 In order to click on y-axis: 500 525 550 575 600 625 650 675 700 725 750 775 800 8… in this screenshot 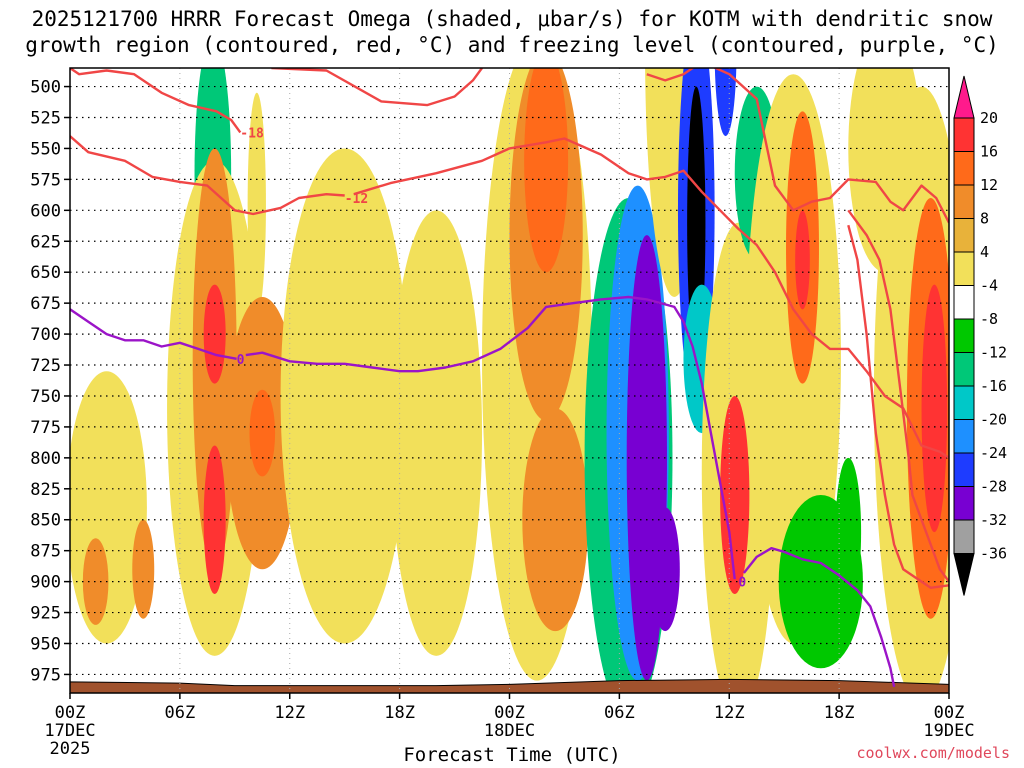, I will do `click(50, 381)`.